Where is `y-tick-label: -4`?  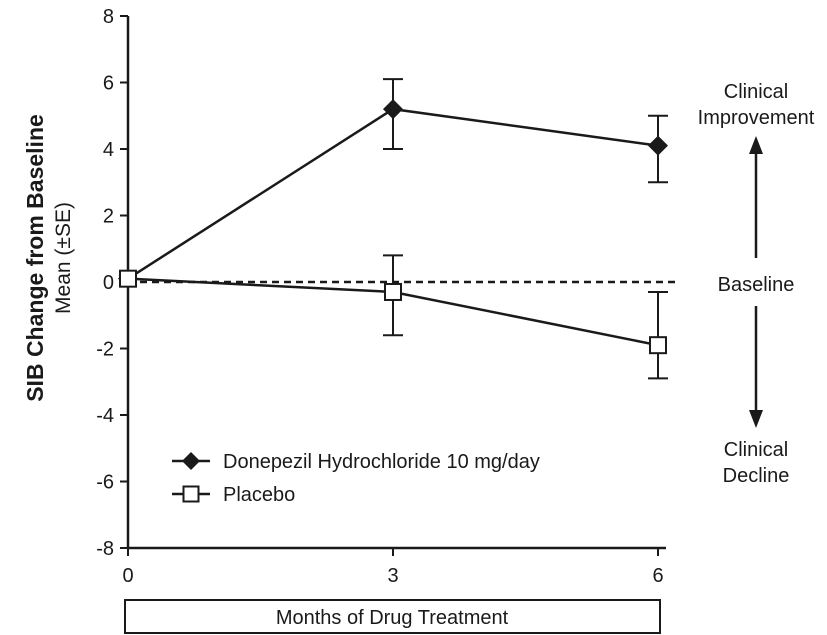
y-tick-label: -4 is located at coordinates (105, 416).